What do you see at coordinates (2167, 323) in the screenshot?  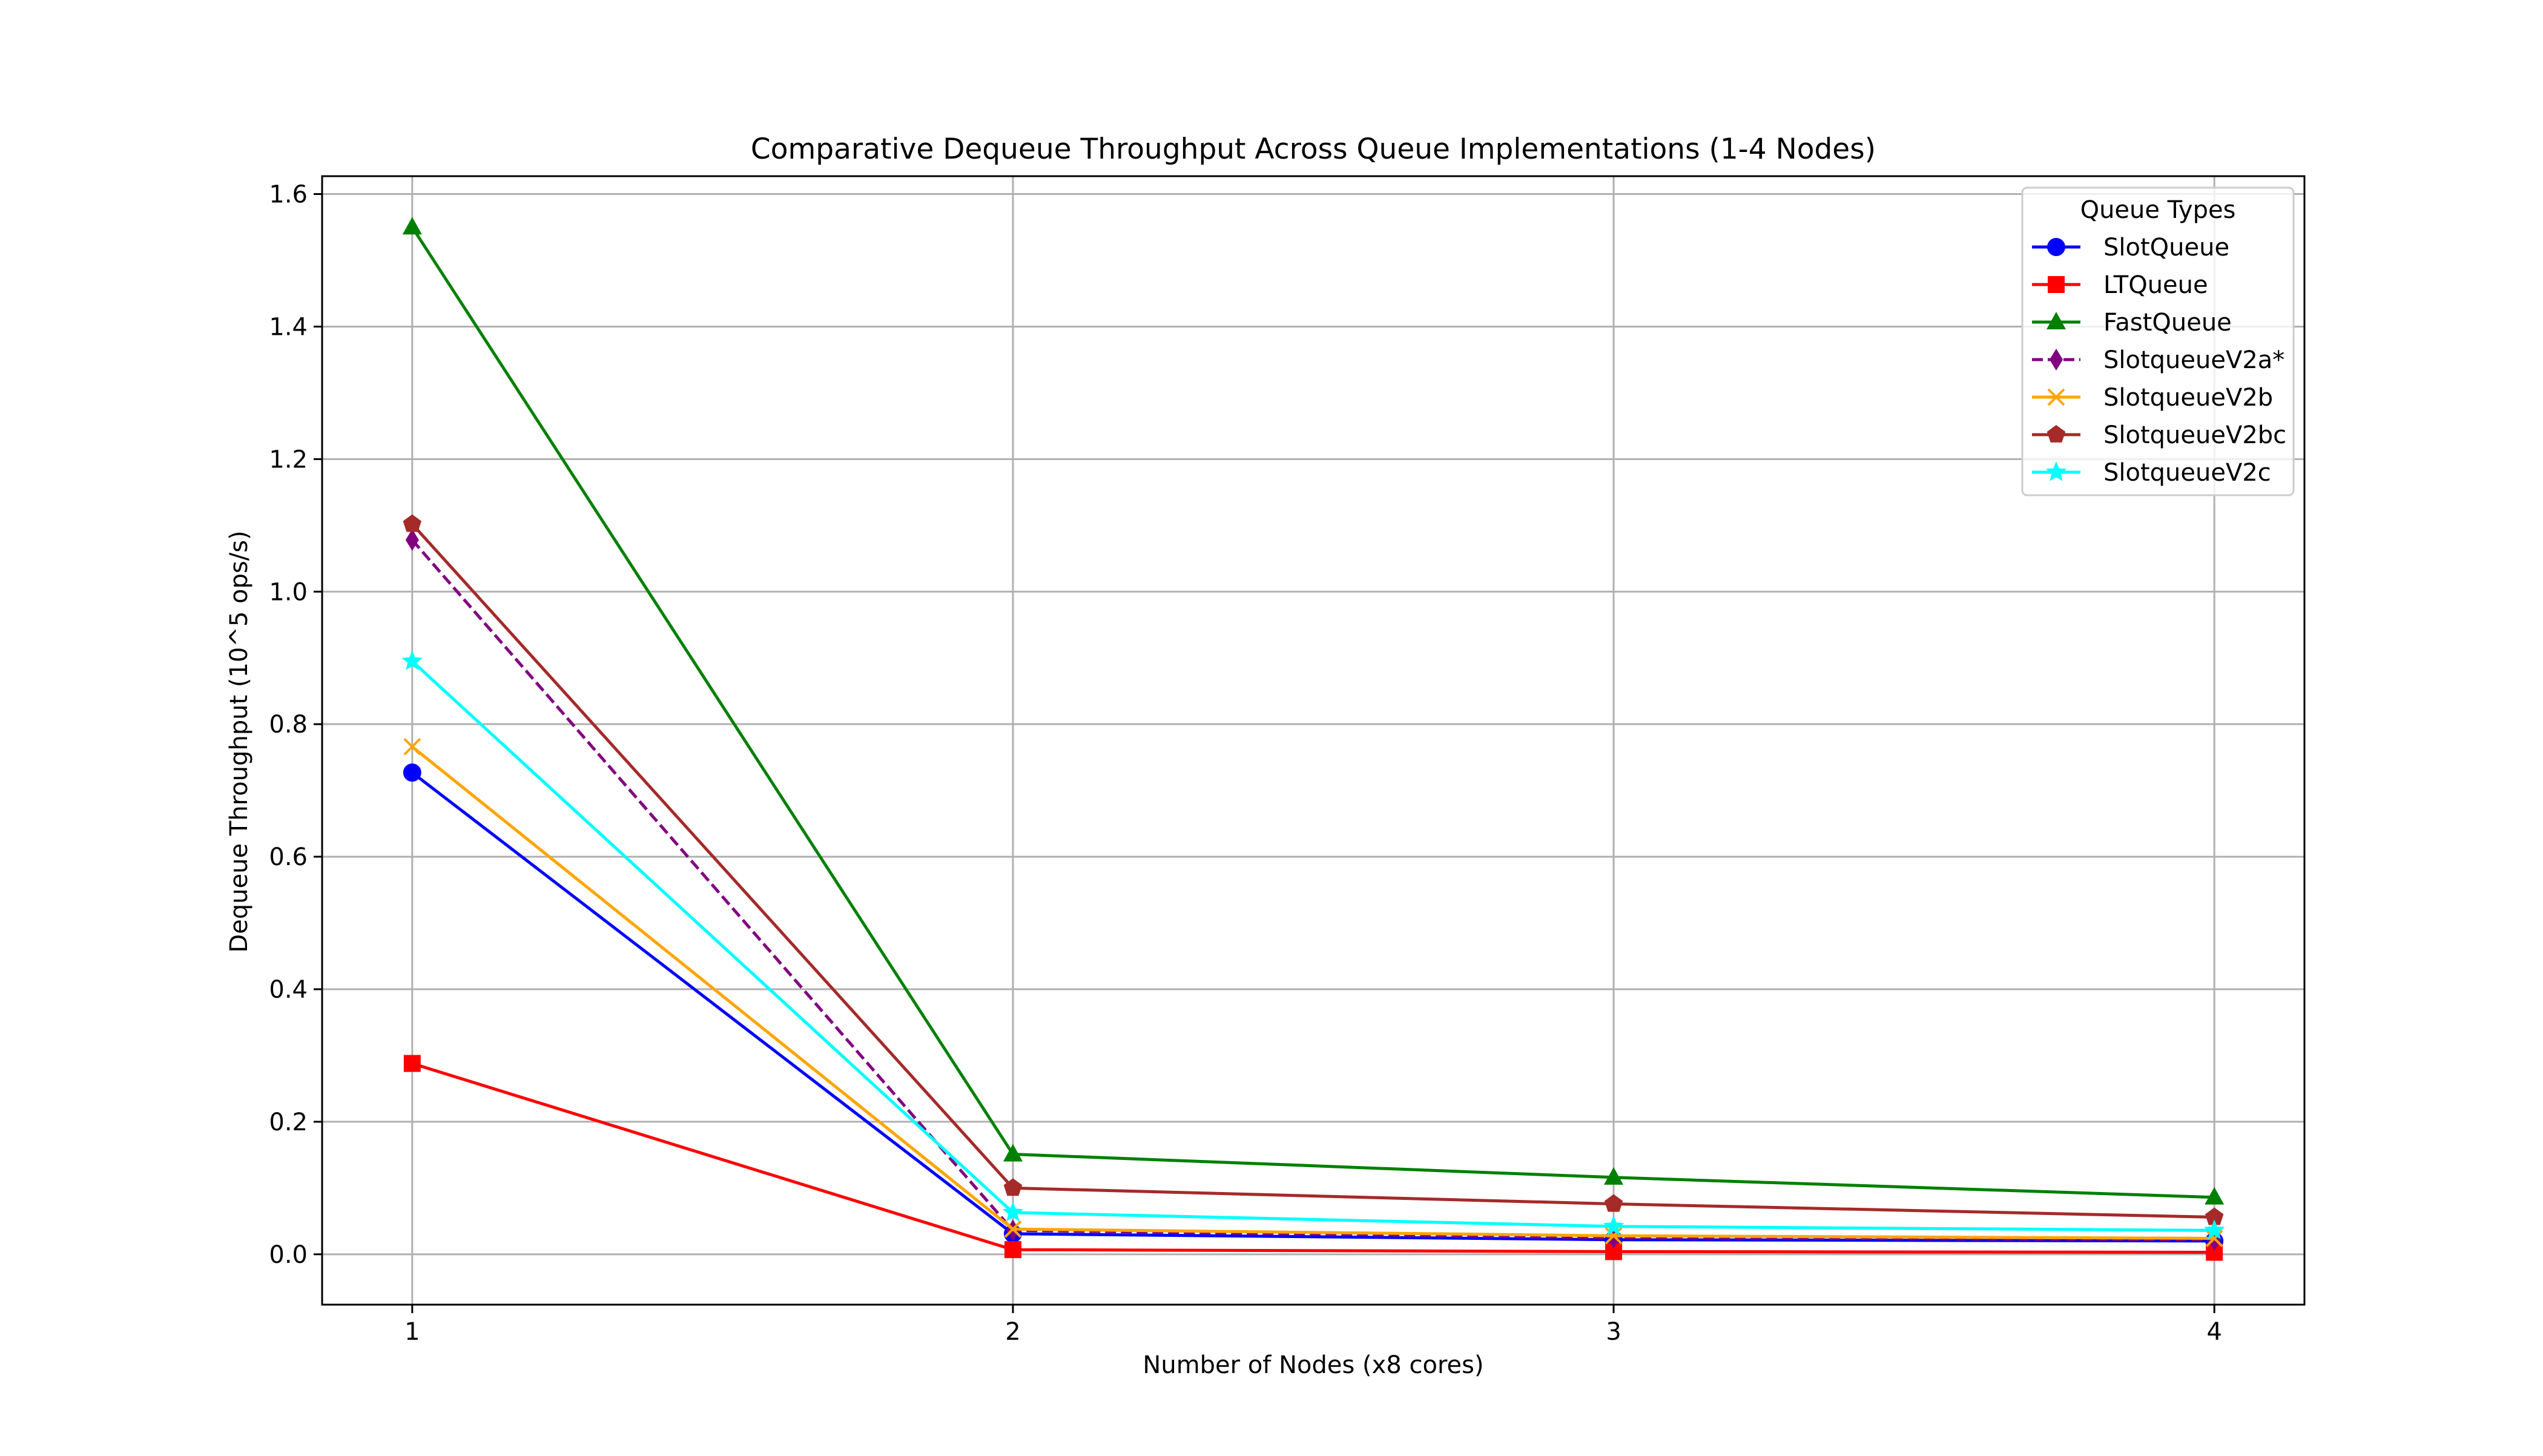 I see `legend-label: FastQueue` at bounding box center [2167, 323].